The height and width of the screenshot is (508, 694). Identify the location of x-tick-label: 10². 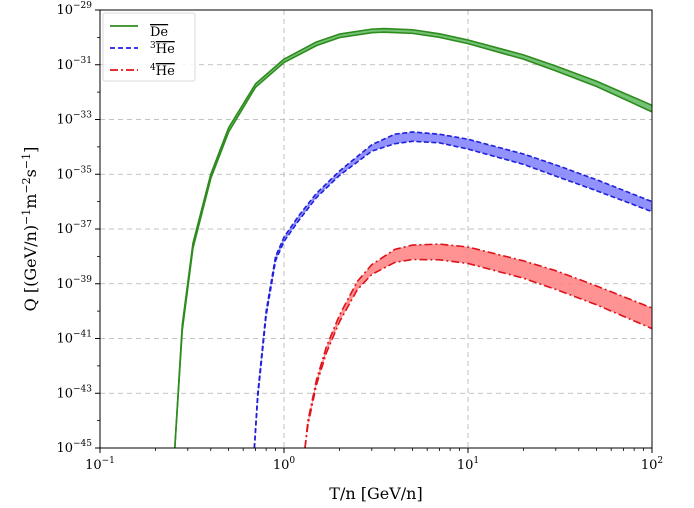
(652, 464).